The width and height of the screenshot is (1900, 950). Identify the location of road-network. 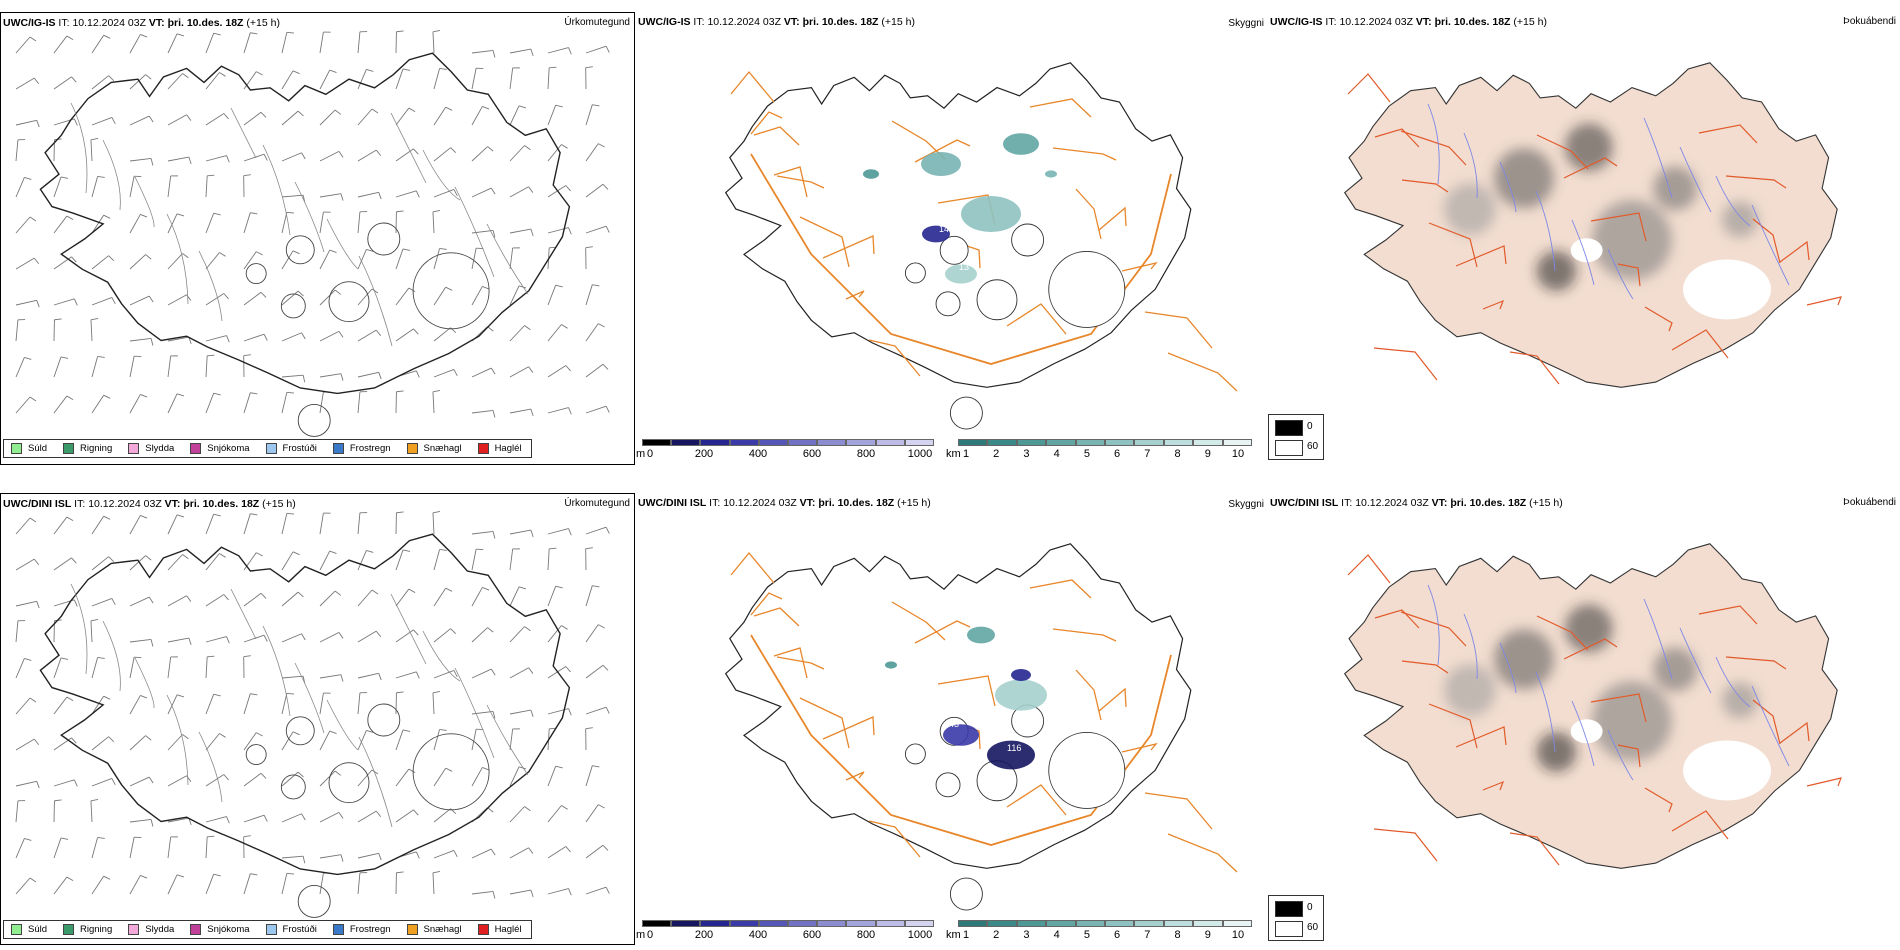
(984, 231).